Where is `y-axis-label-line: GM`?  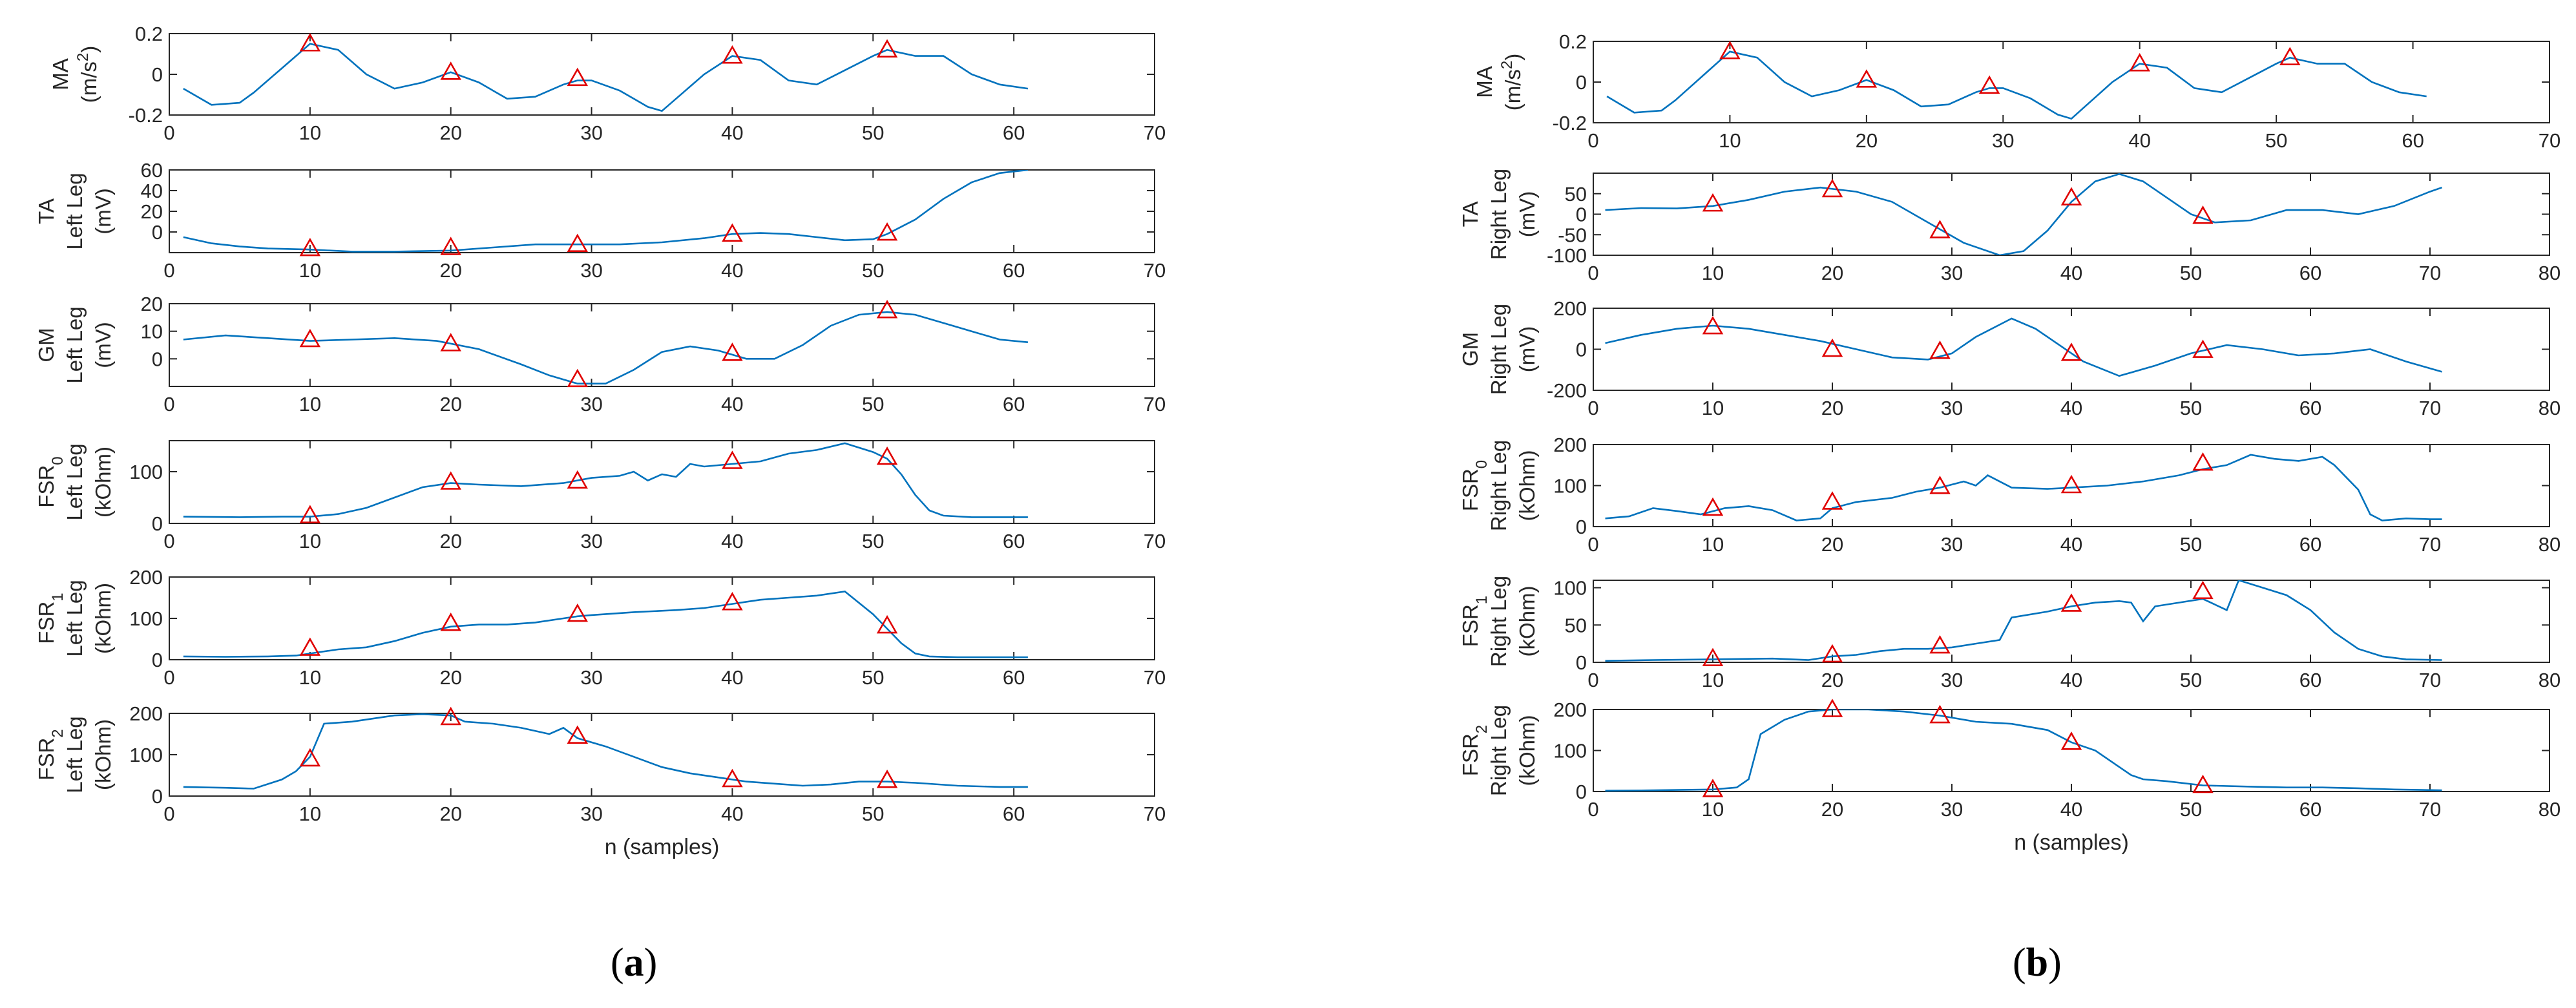
y-axis-label-line: GM is located at coordinates (1470, 349).